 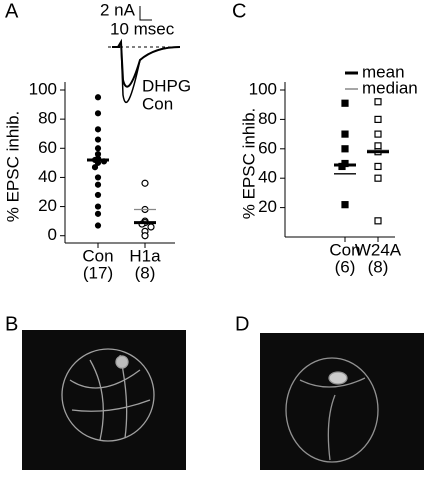 I want to click on panel-label: A, so click(x=12, y=11).